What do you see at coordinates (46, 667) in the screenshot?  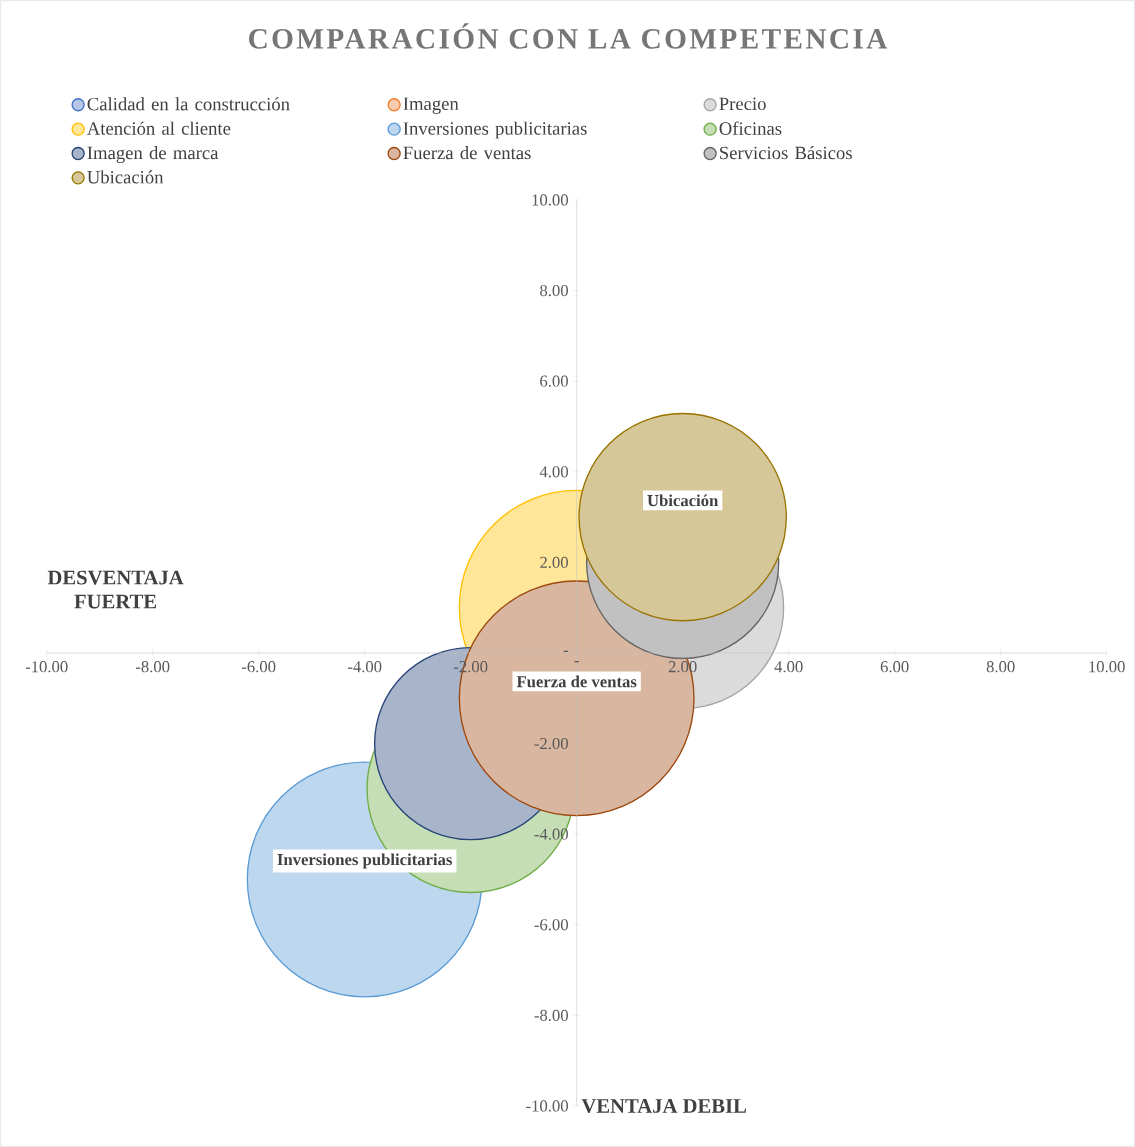 I see `x-tick-label: -10.00` at bounding box center [46, 667].